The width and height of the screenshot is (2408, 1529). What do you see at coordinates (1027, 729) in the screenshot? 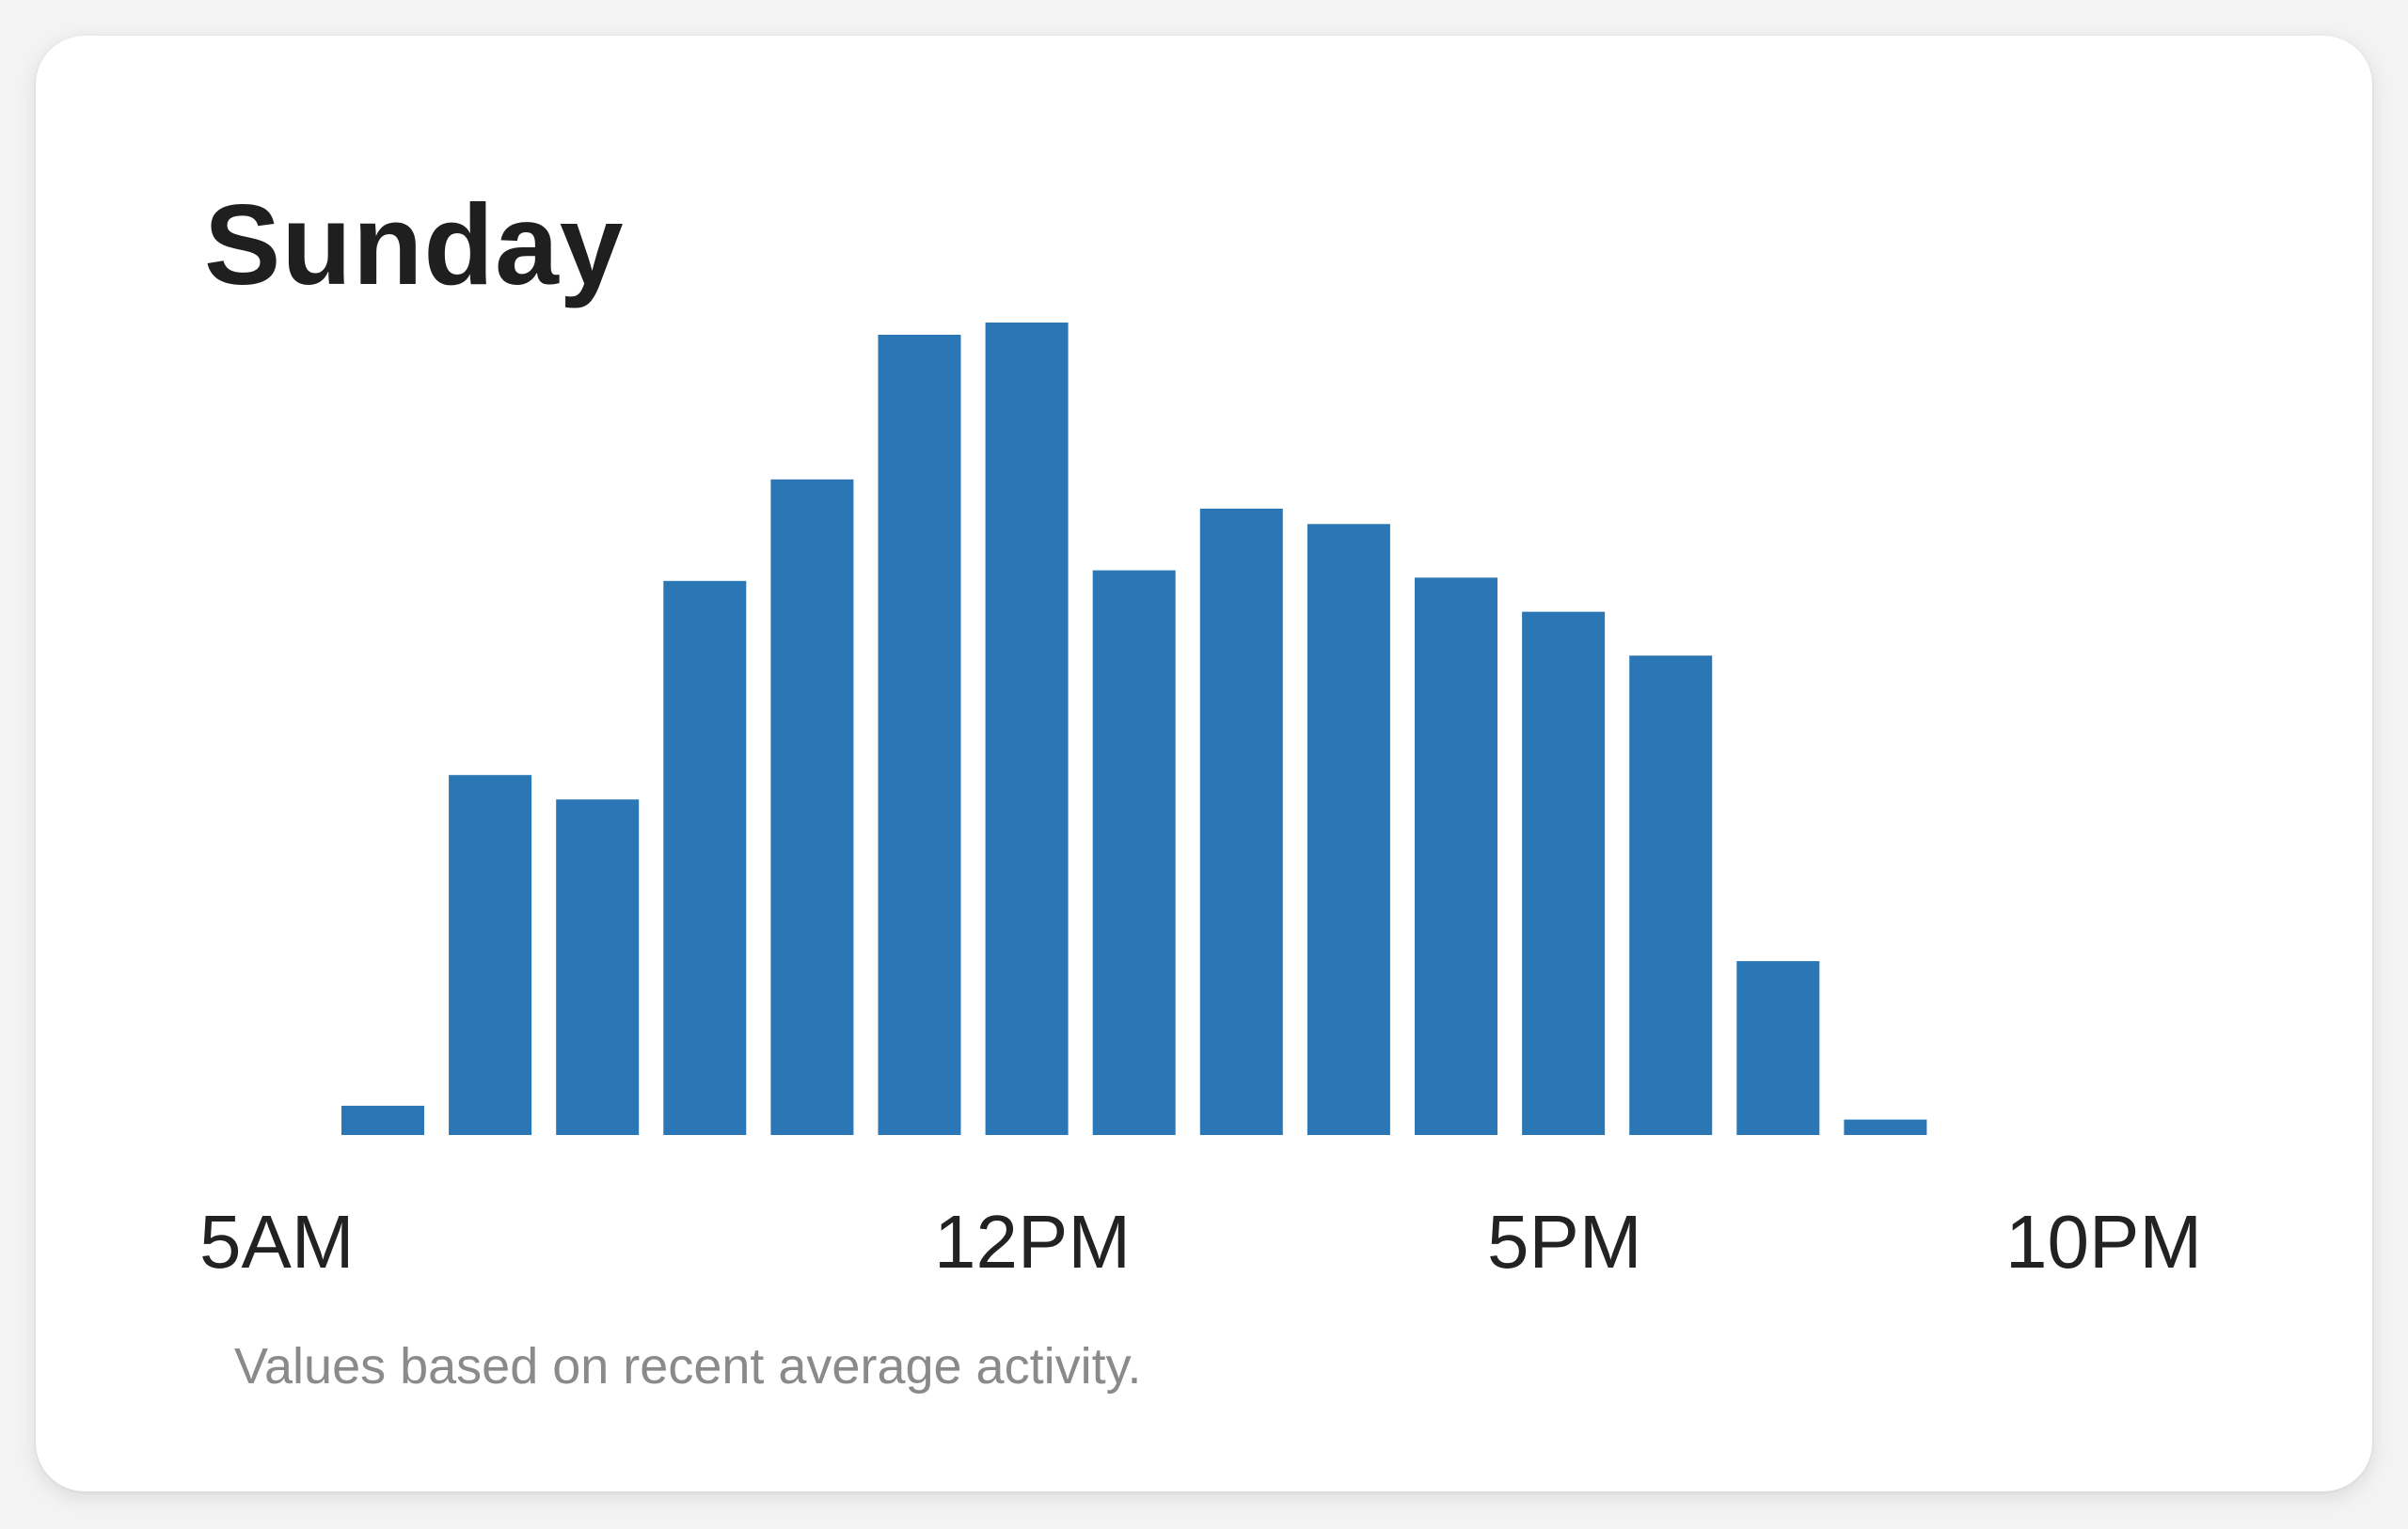
I see `bar-12pm` at bounding box center [1027, 729].